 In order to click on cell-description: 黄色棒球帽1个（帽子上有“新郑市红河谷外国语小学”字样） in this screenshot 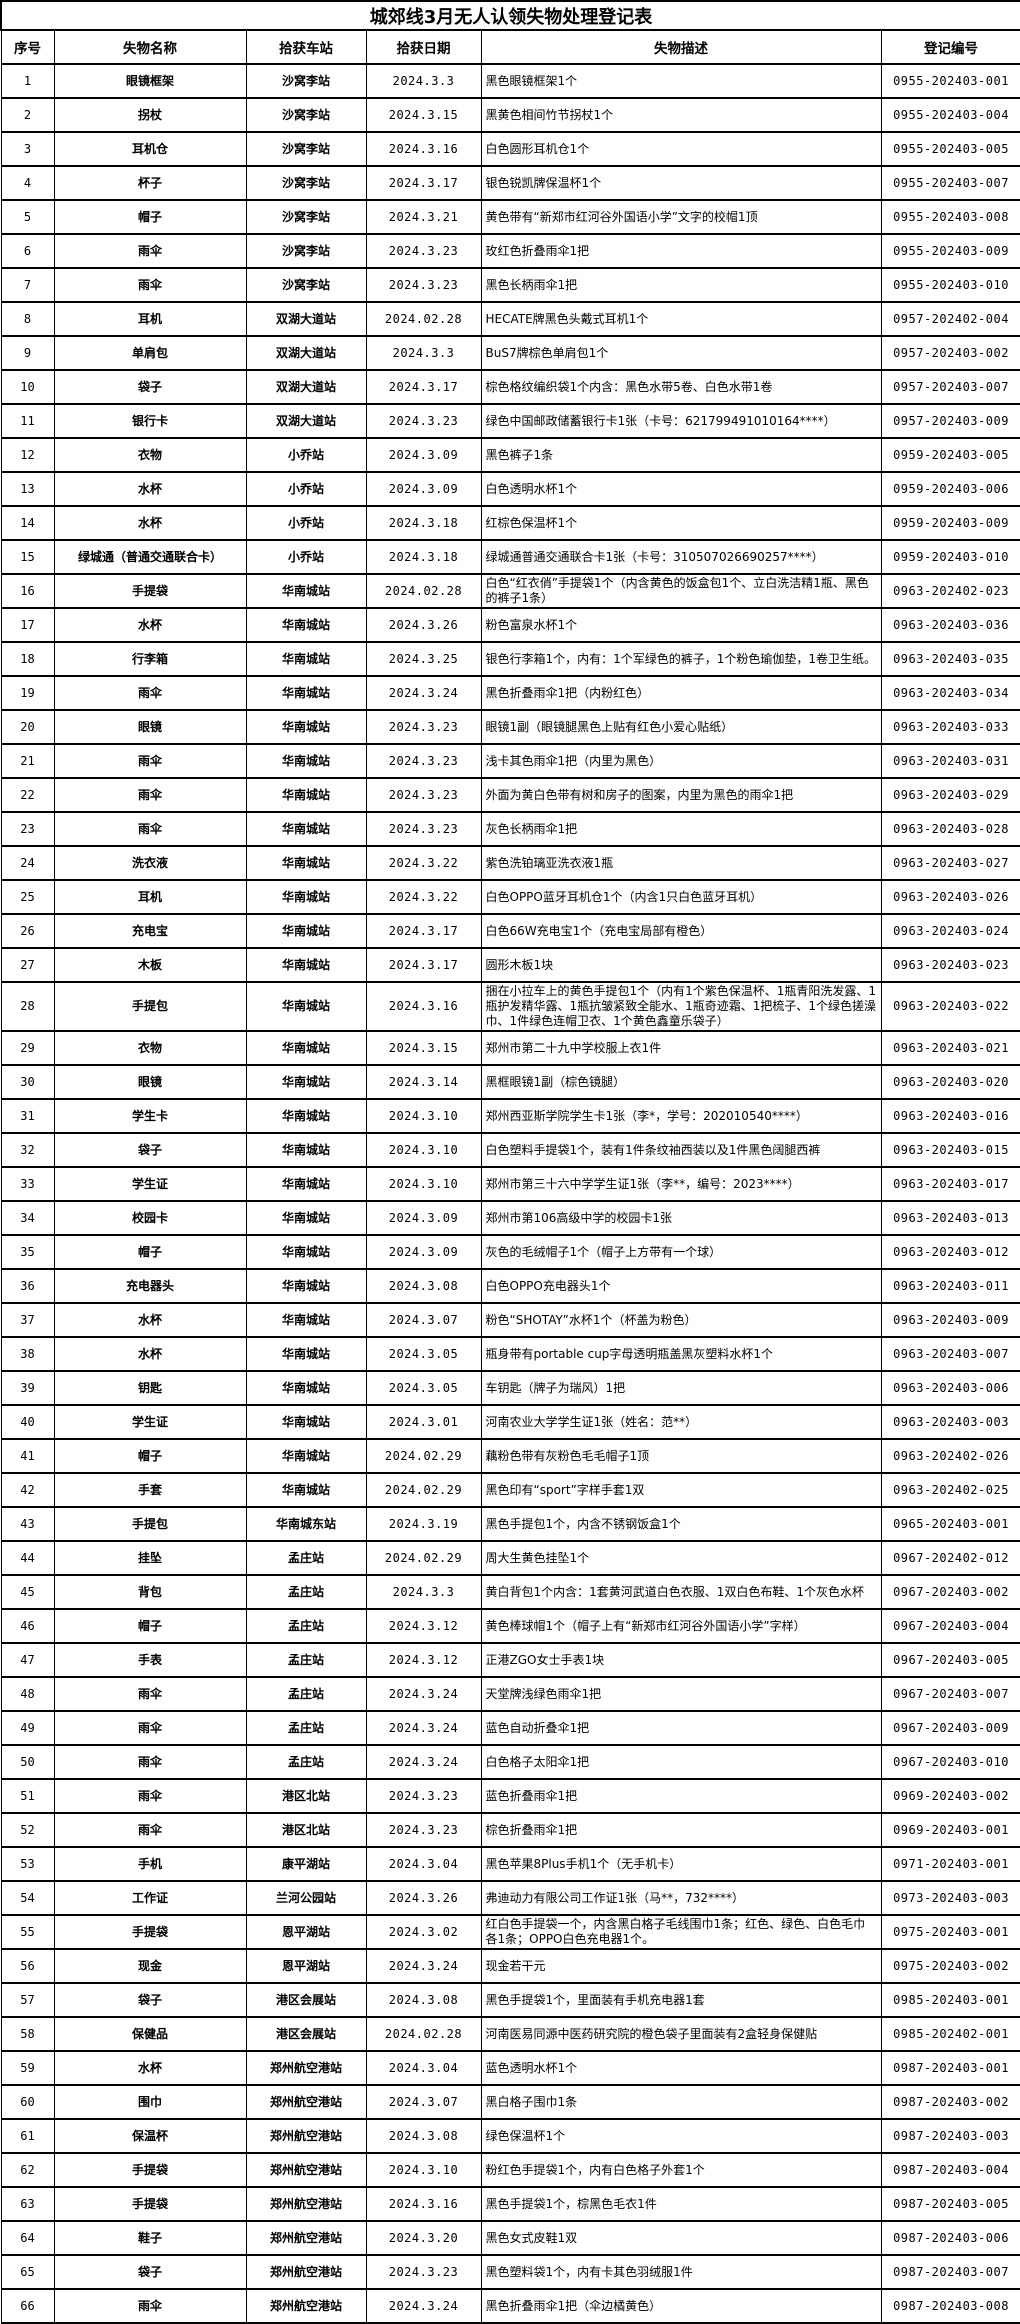, I will do `click(681, 1626)`.